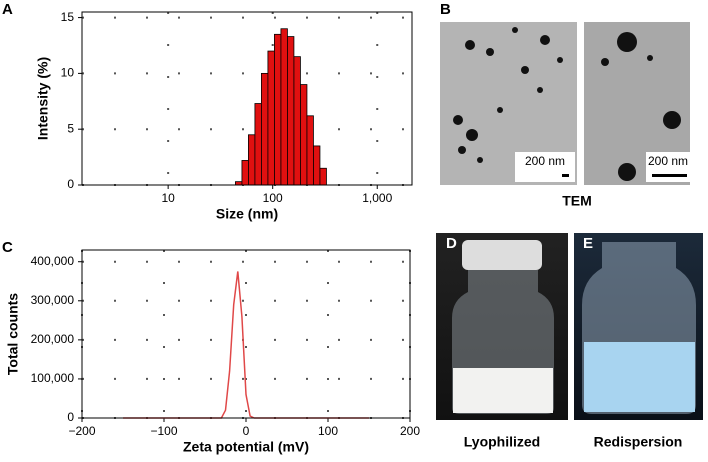  Describe the element at coordinates (638, 442) in the screenshot. I see `caption: Redispersion` at that location.